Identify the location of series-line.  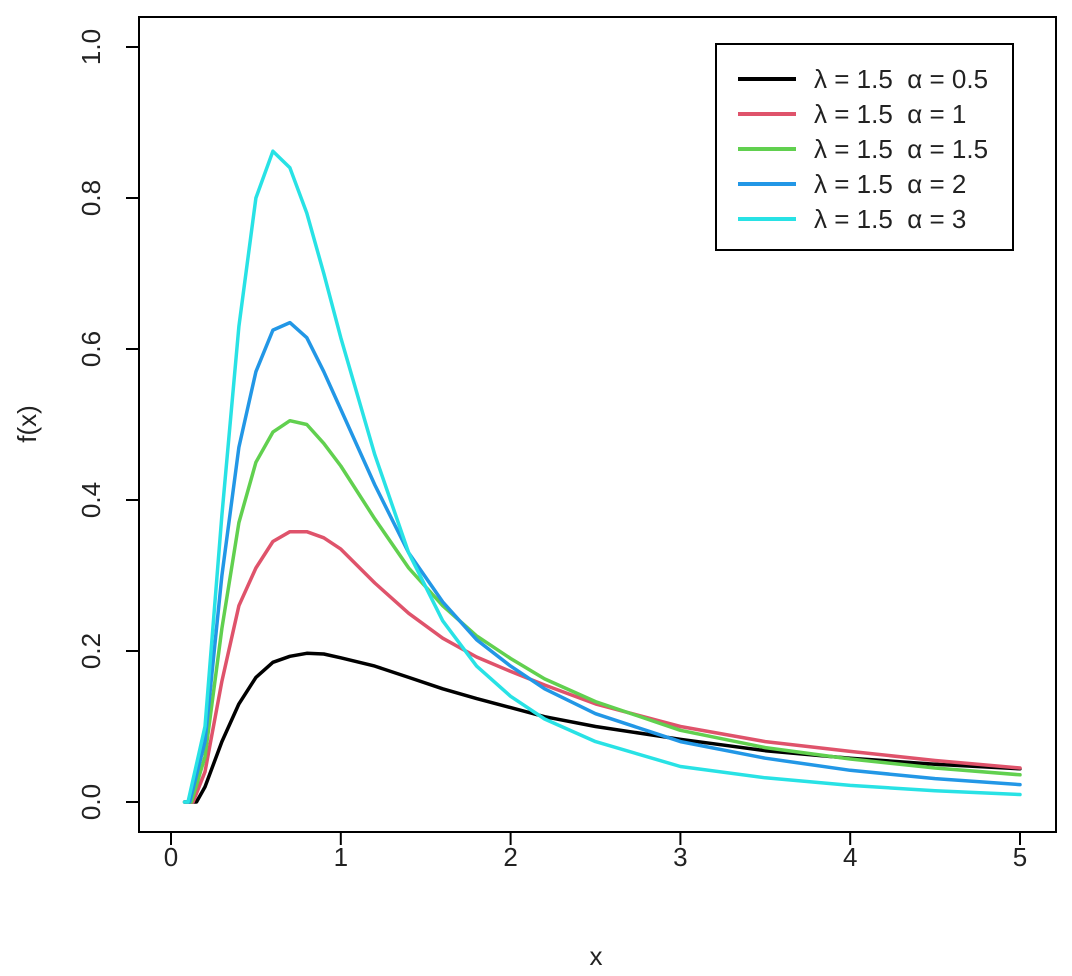
(602, 727).